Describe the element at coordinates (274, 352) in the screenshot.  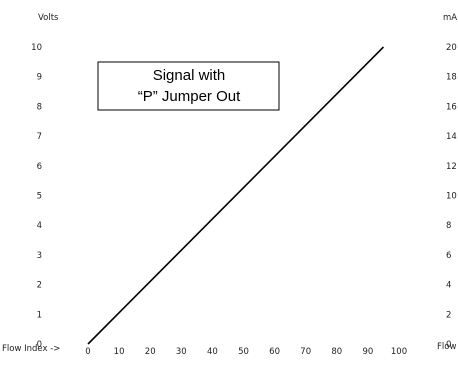
I see `x-tick-label: 60` at that location.